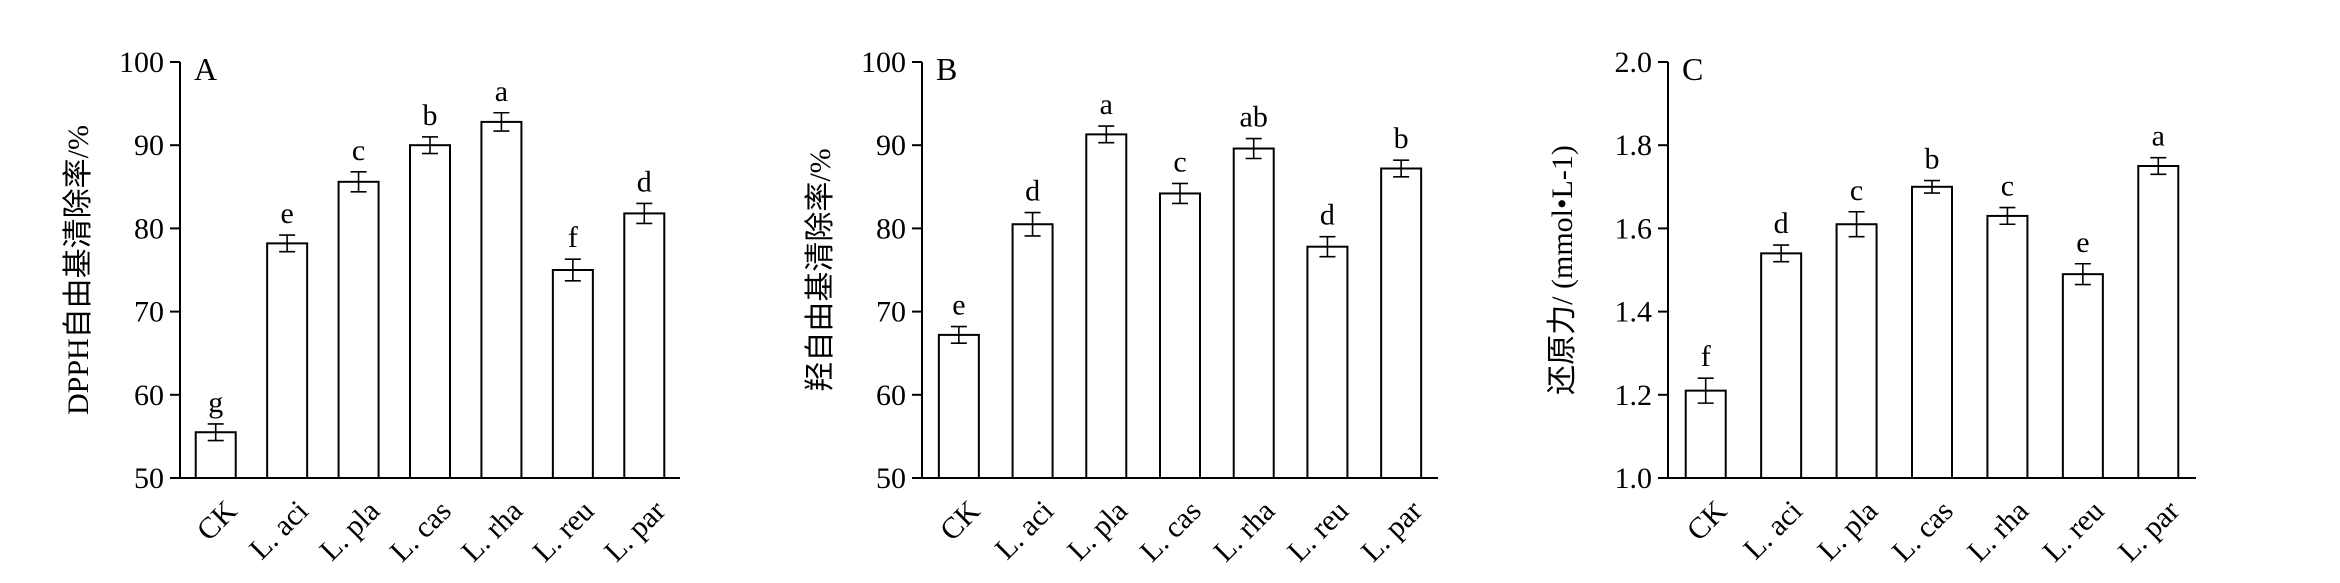  What do you see at coordinates (501, 91) in the screenshot?
I see `panel-a-significance-label: a` at bounding box center [501, 91].